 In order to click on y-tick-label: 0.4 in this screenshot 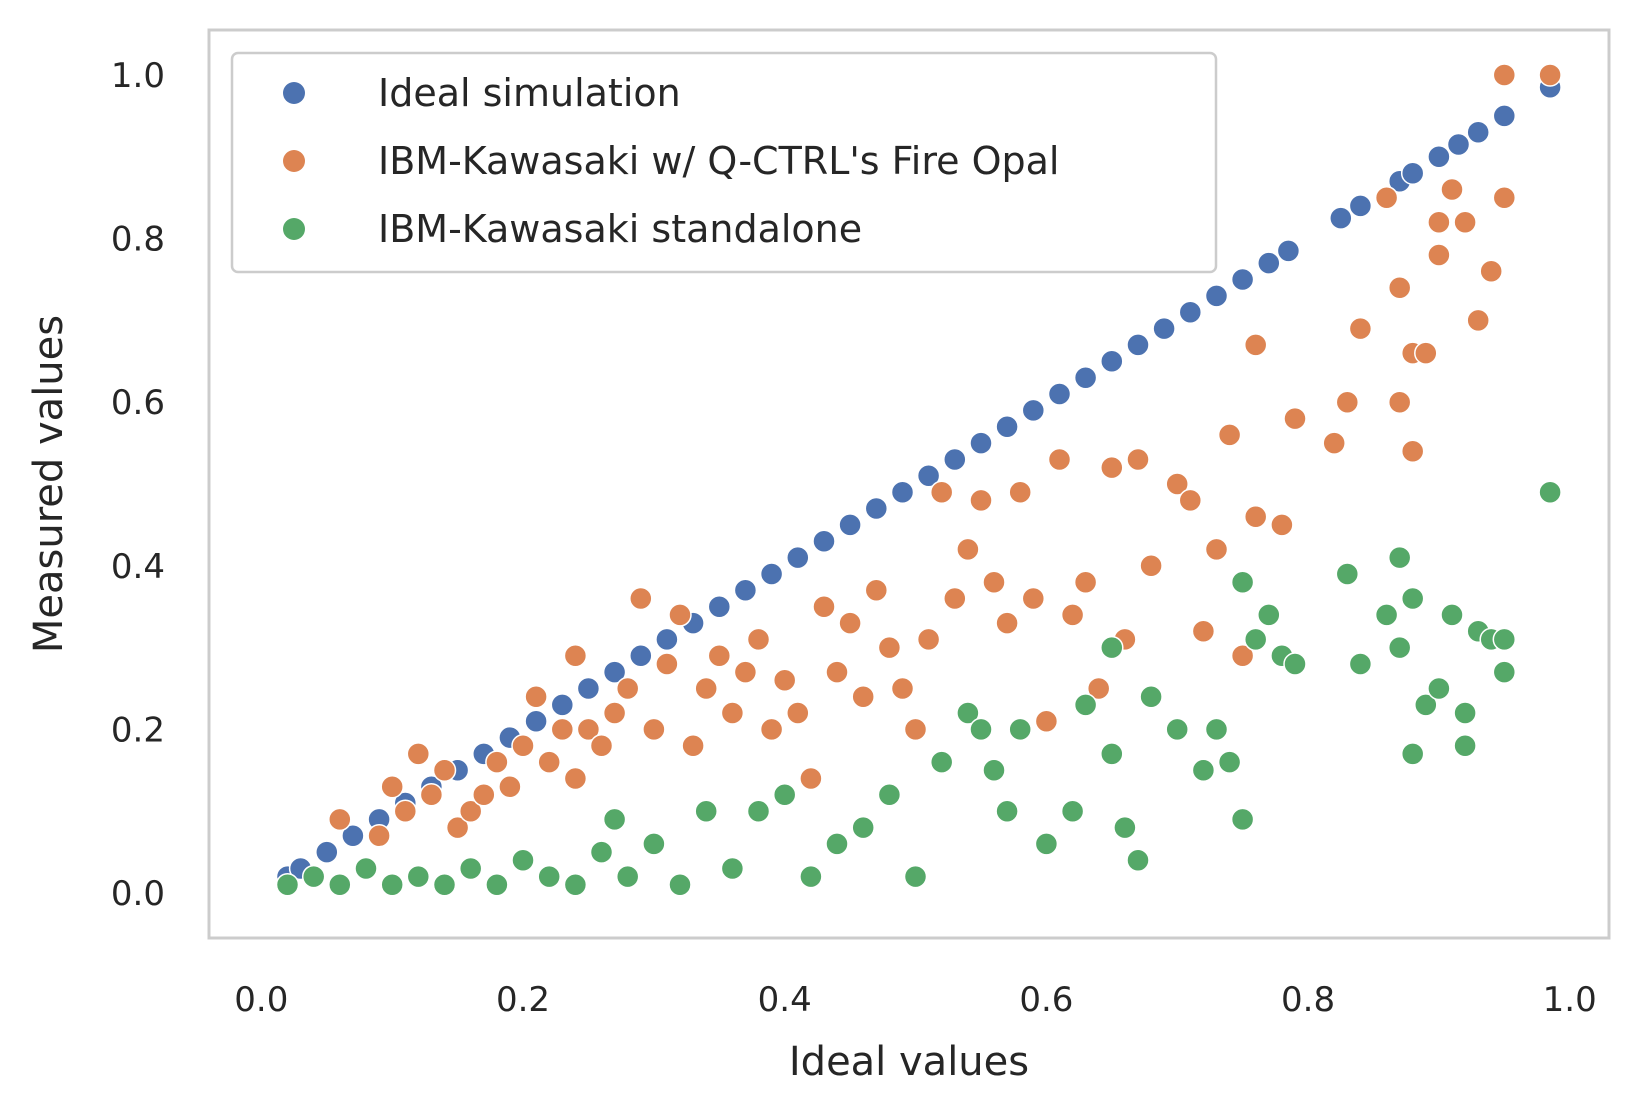, I will do `click(138, 567)`.